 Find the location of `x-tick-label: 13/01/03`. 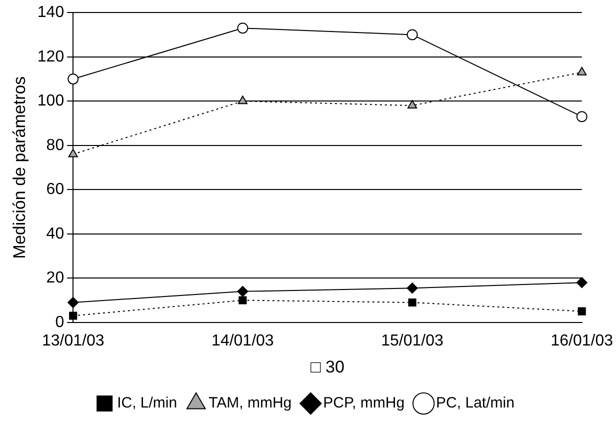

x-tick-label: 13/01/03 is located at coordinates (73, 341).